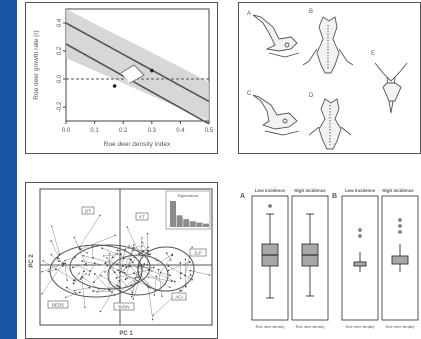 The height and width of the screenshot is (339, 421). Describe the element at coordinates (360, 250) in the screenshot. I see `boxplot-b-low` at that location.